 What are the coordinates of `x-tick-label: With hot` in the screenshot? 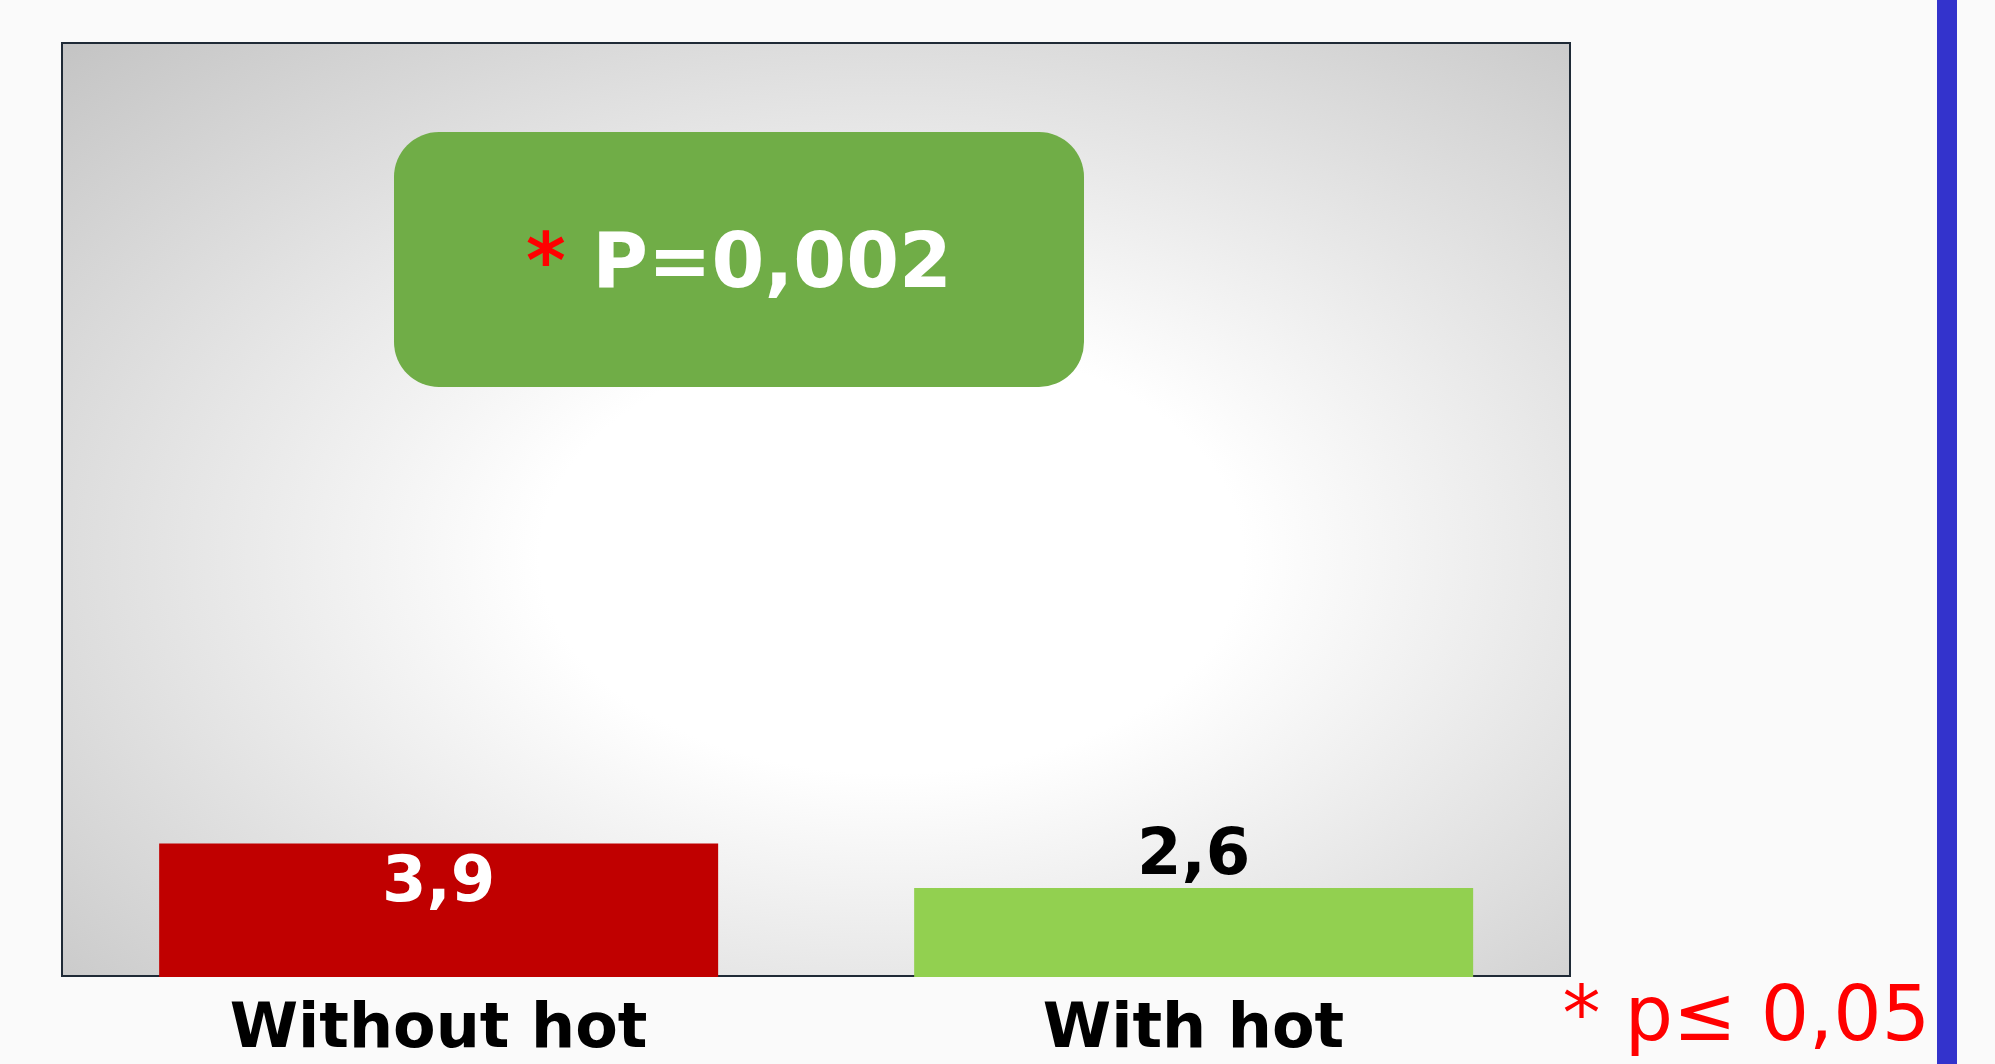 It's located at (1193, 1026).